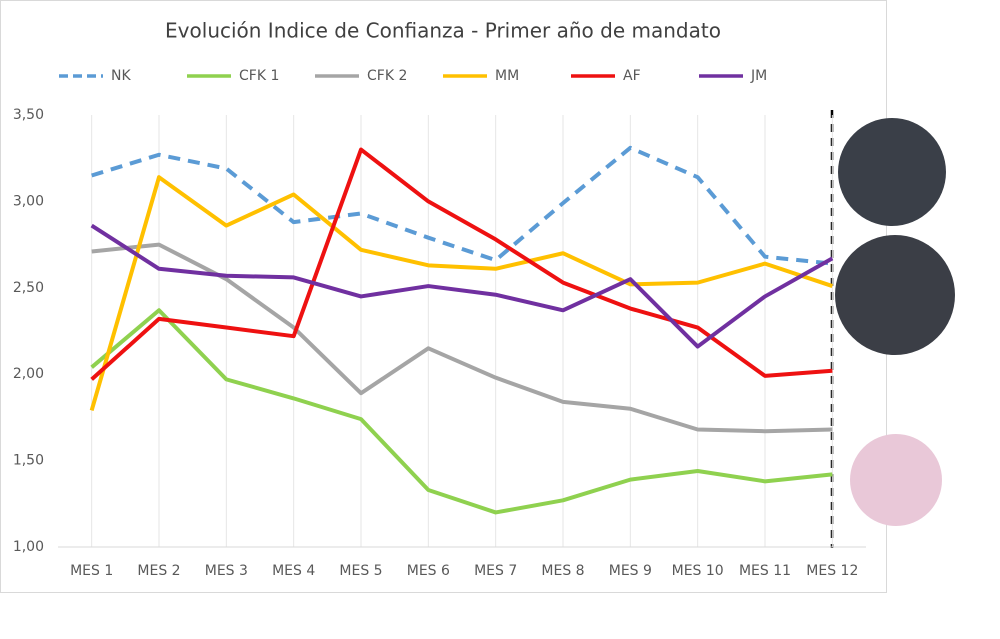 Image resolution: width=1000 pixels, height=639 pixels. What do you see at coordinates (765, 571) in the screenshot?
I see `x-tick-label: MES 11` at bounding box center [765, 571].